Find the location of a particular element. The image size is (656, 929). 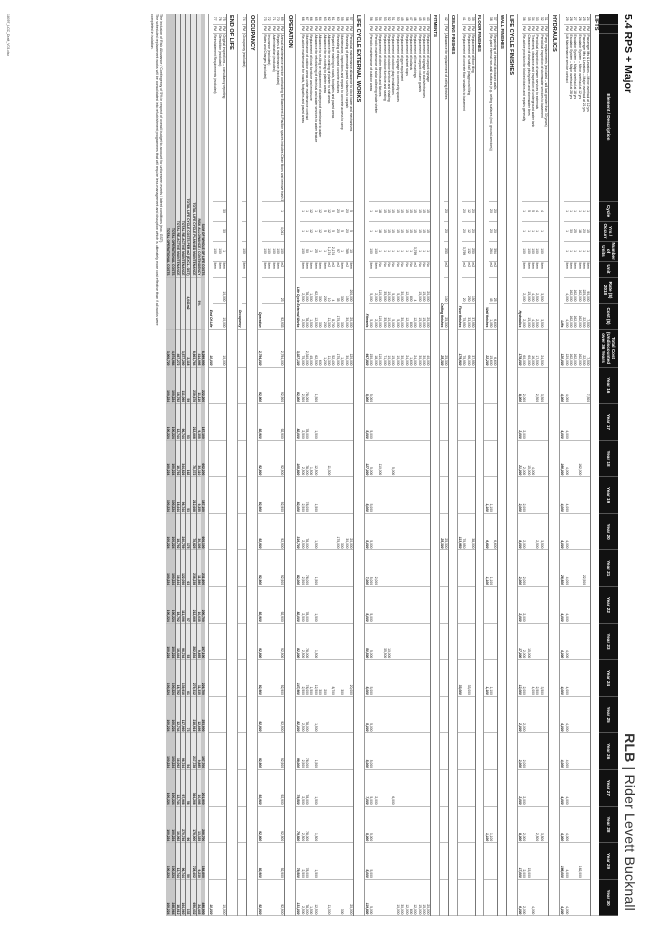

totals-label: TOTAL OPERATIONAL COSTS is located at coordinates (173, 145).